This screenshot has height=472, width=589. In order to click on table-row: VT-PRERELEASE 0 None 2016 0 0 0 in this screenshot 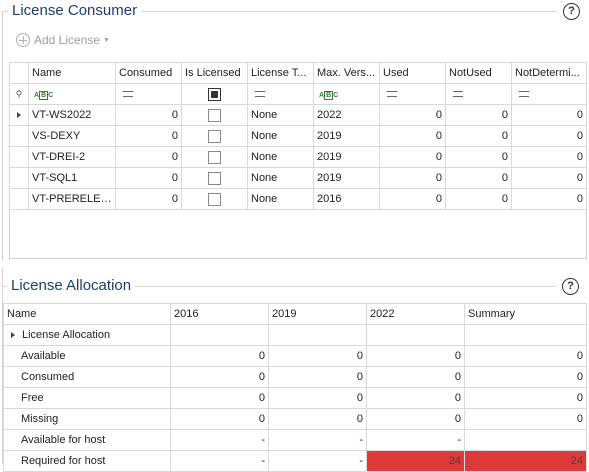, I will do `click(298, 199)`.